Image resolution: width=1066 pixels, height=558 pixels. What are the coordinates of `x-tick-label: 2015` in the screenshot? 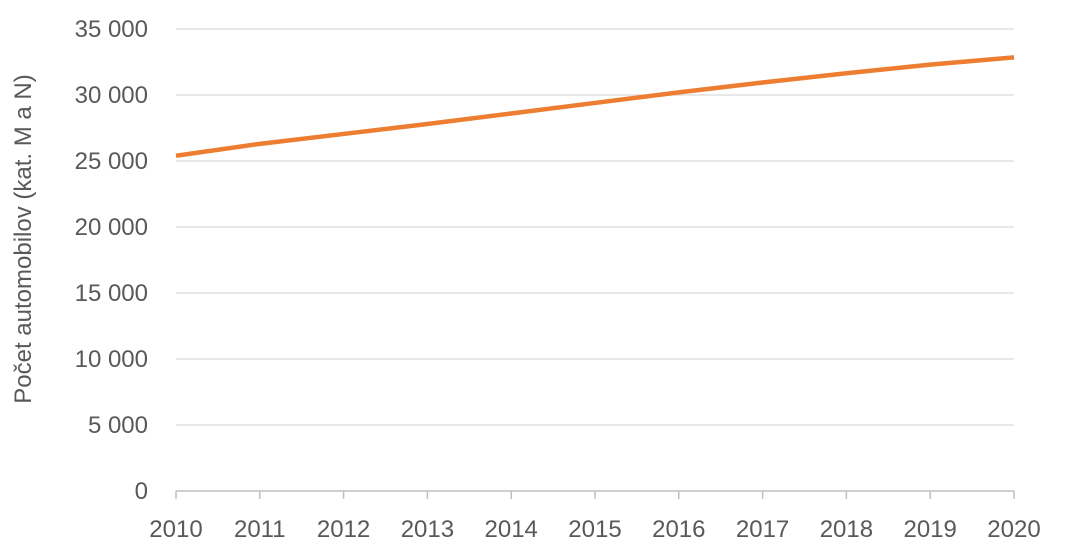 It's located at (594, 529).